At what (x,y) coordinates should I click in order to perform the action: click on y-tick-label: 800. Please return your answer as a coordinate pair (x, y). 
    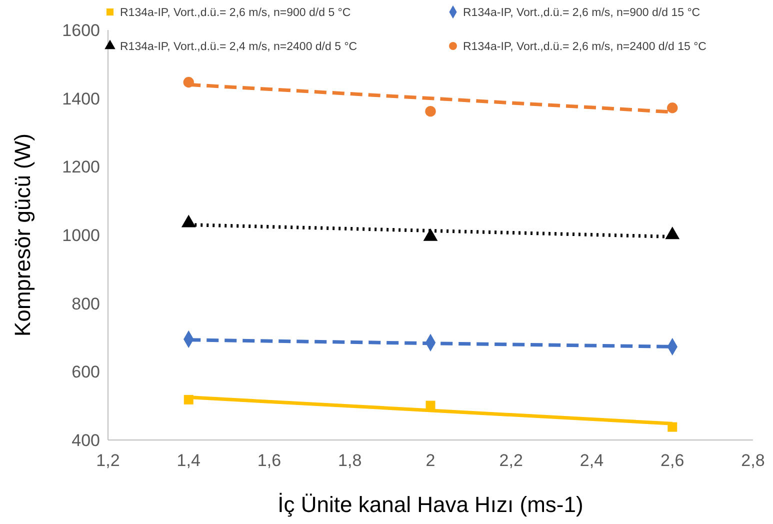
    Looking at the image, I should click on (86, 304).